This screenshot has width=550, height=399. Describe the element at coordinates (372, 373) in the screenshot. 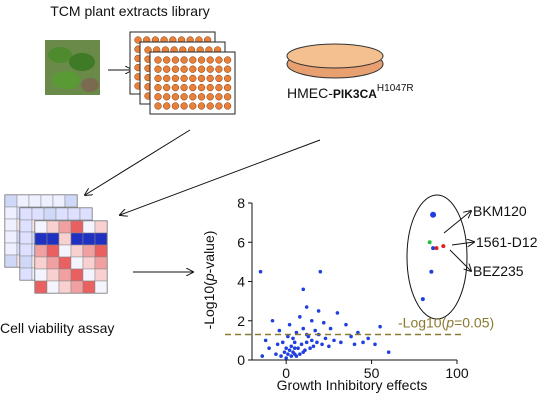

I see `x-tick-label: 50` at that location.